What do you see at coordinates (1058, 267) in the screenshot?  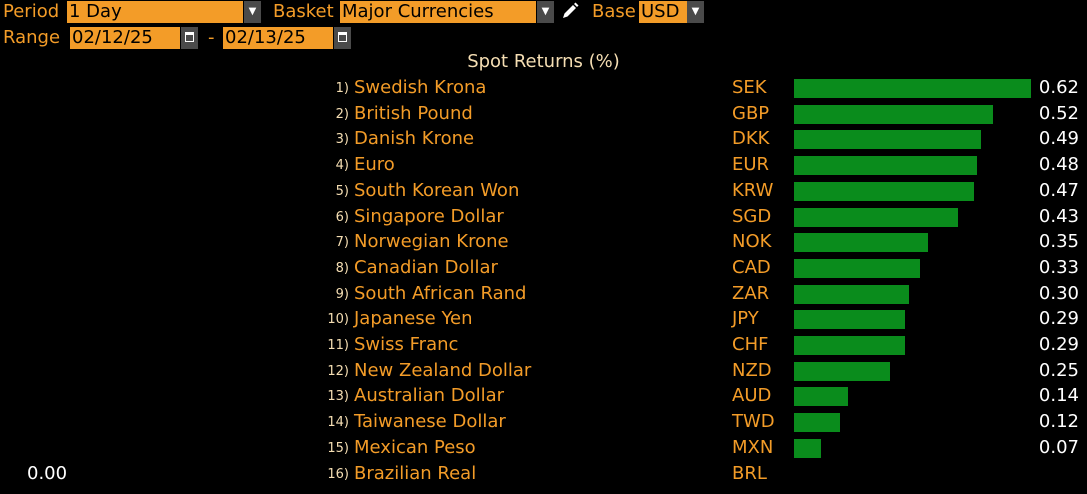 I see `return-value: 0.33` at bounding box center [1058, 267].